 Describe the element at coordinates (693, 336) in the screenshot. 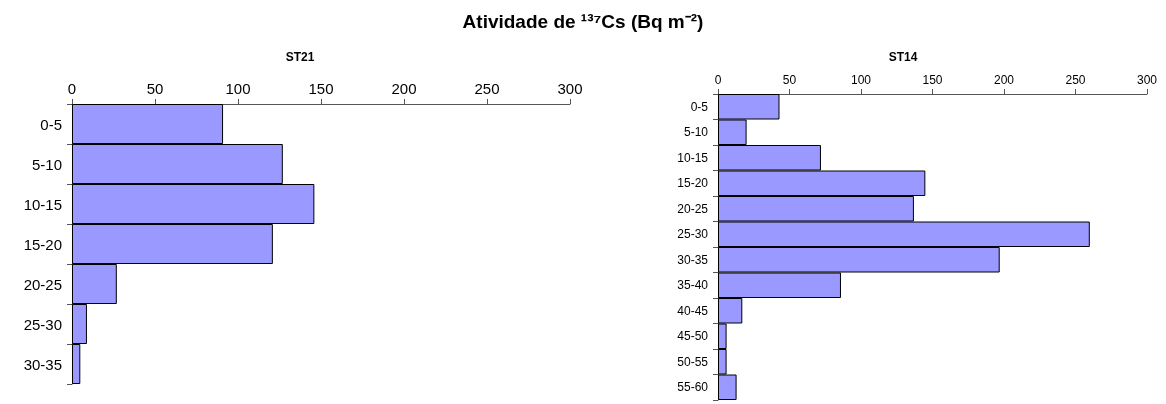

I see `y-tick-label: 45-50` at that location.